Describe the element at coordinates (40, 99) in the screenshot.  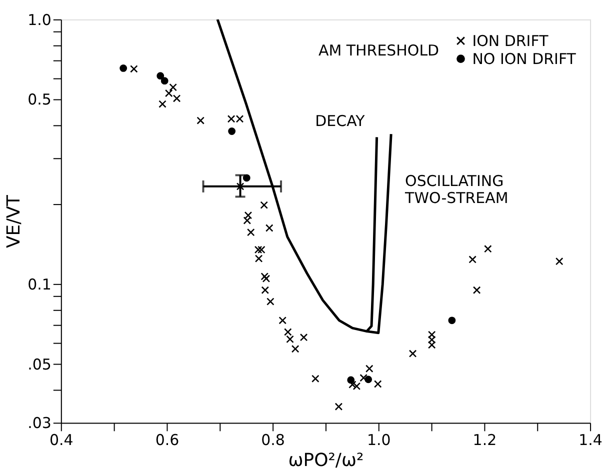
I see `y-tick-label: 0.5` at that location.